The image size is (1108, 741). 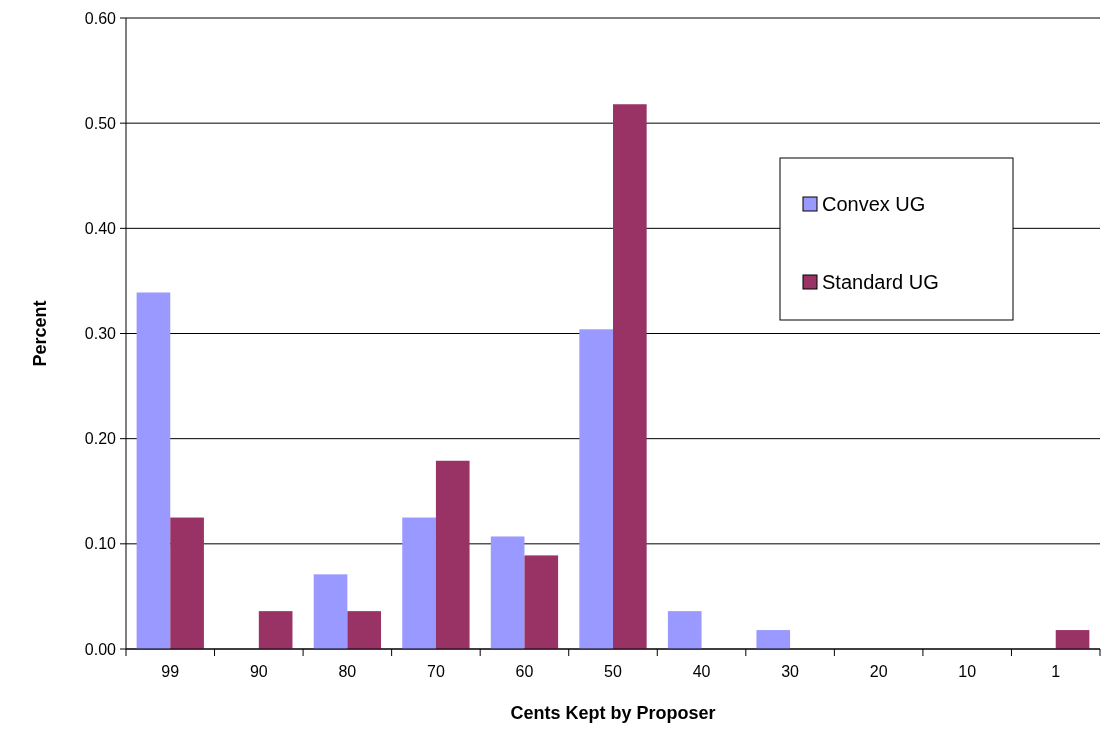 What do you see at coordinates (100, 649) in the screenshot?
I see `y-tick-label: 0.00` at bounding box center [100, 649].